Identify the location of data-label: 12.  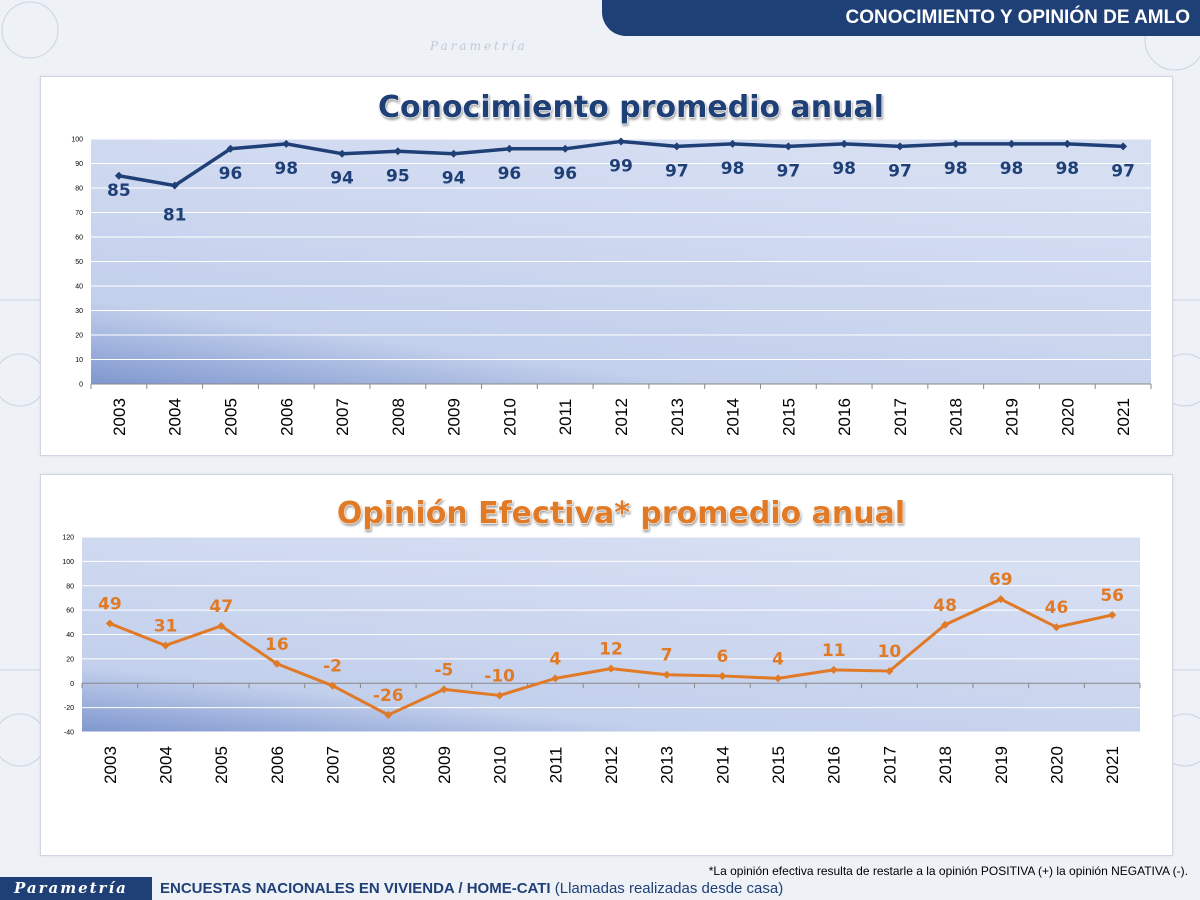
(611, 650).